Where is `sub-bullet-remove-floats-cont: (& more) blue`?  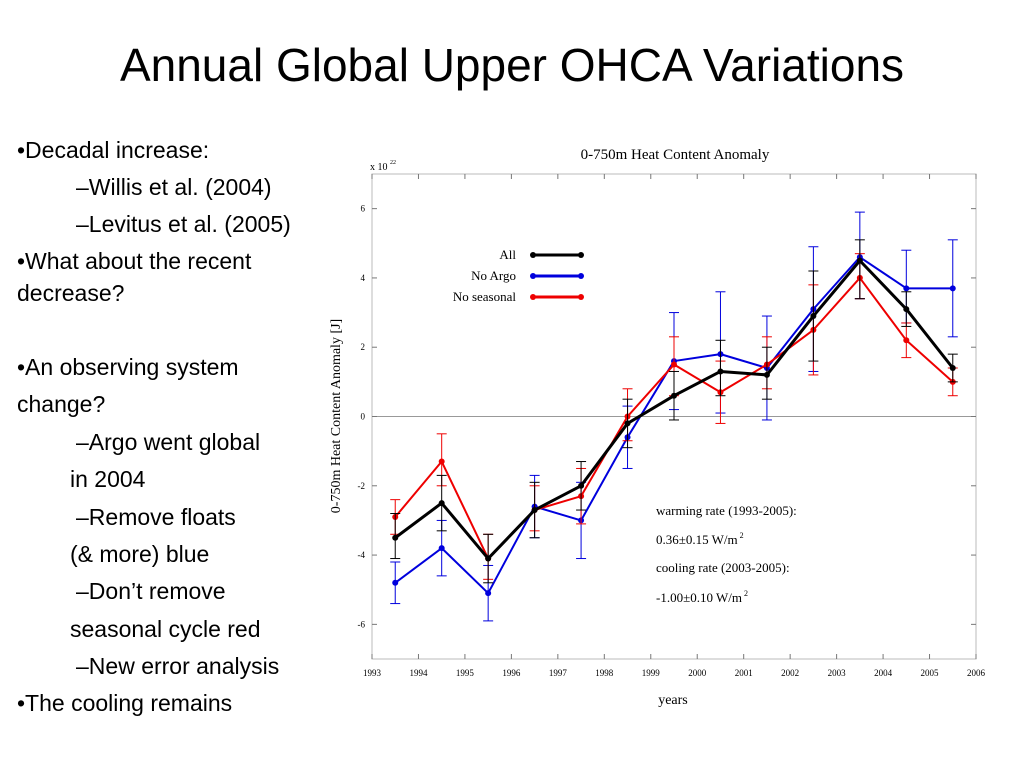
sub-bullet-remove-floats-cont: (& more) blue is located at coordinates (140, 554).